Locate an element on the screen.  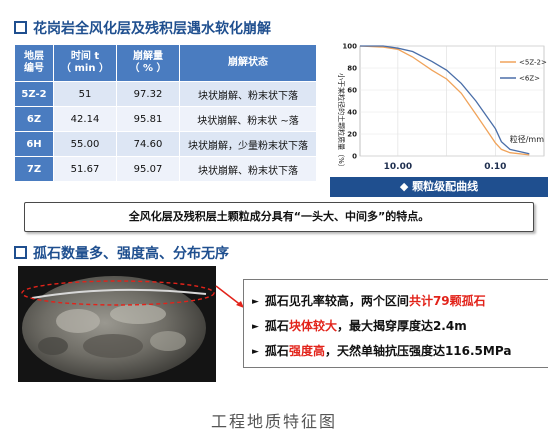
section-title-boulders: 孤石数量多、强度高、分布无序 is located at coordinates (121, 253).